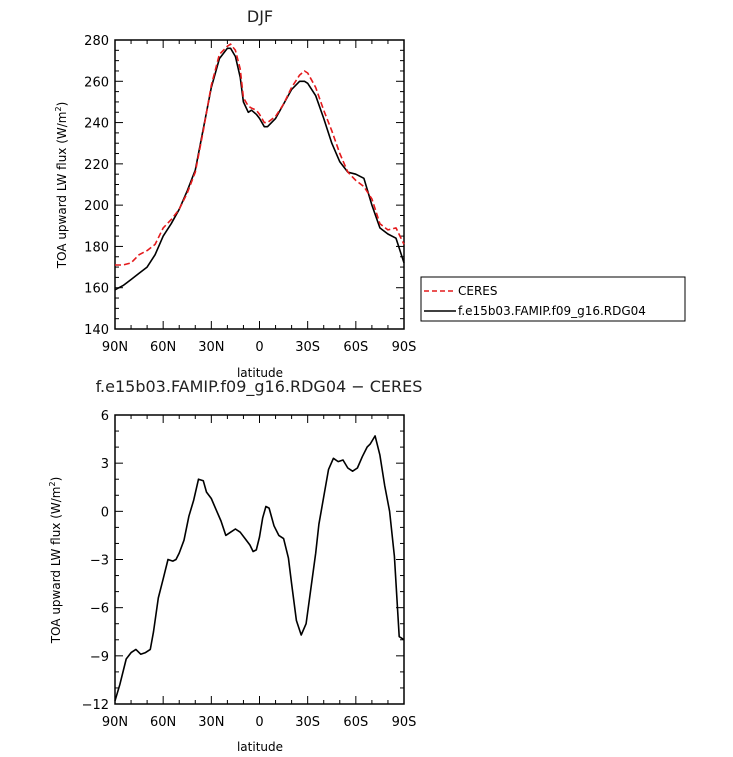 The height and width of the screenshot is (757, 733). Describe the element at coordinates (404, 722) in the screenshot. I see `bottom-x-tick-label: 90S` at that location.